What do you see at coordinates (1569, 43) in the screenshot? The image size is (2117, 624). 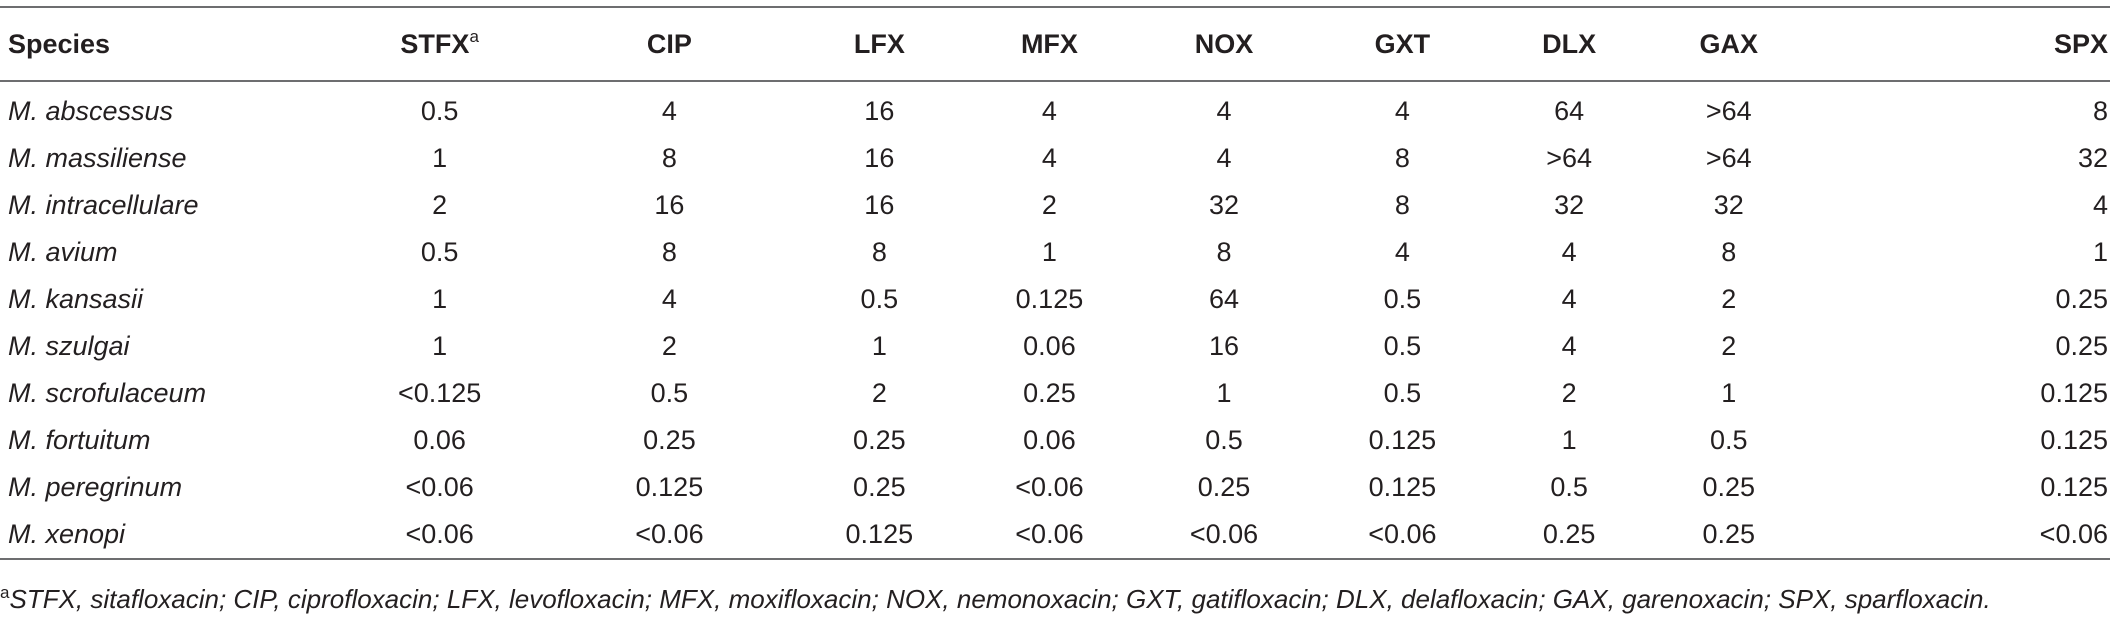 I see `header-dlx: DLX` at bounding box center [1569, 43].